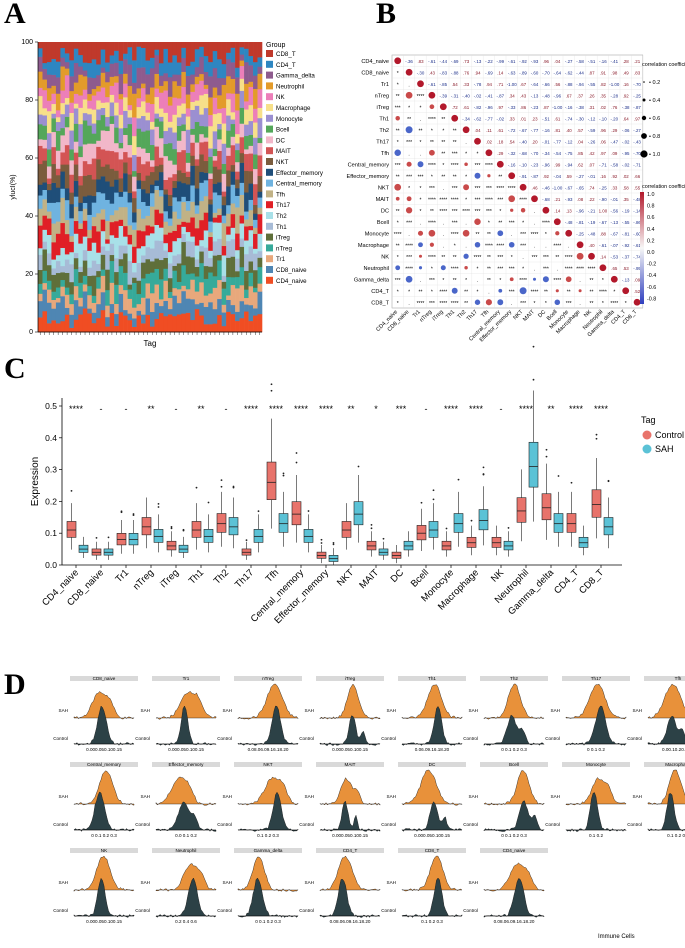 Image resolution: width=685 pixels, height=948 pixels. I want to click on coefficient-text: -.60, so click(637, 233).